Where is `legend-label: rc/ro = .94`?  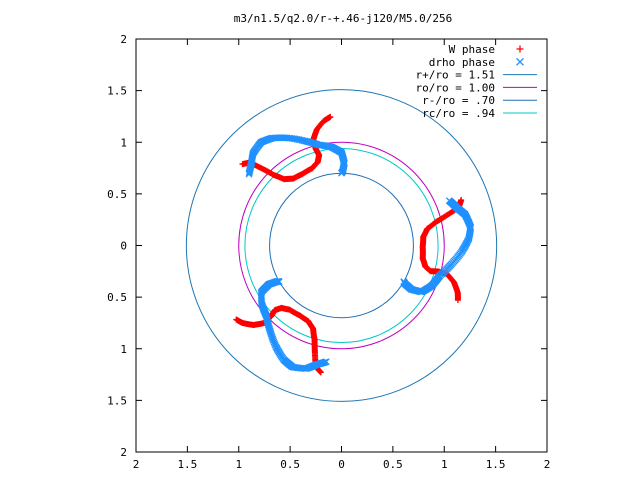
legend-label: rc/ro = .94 is located at coordinates (458, 113).